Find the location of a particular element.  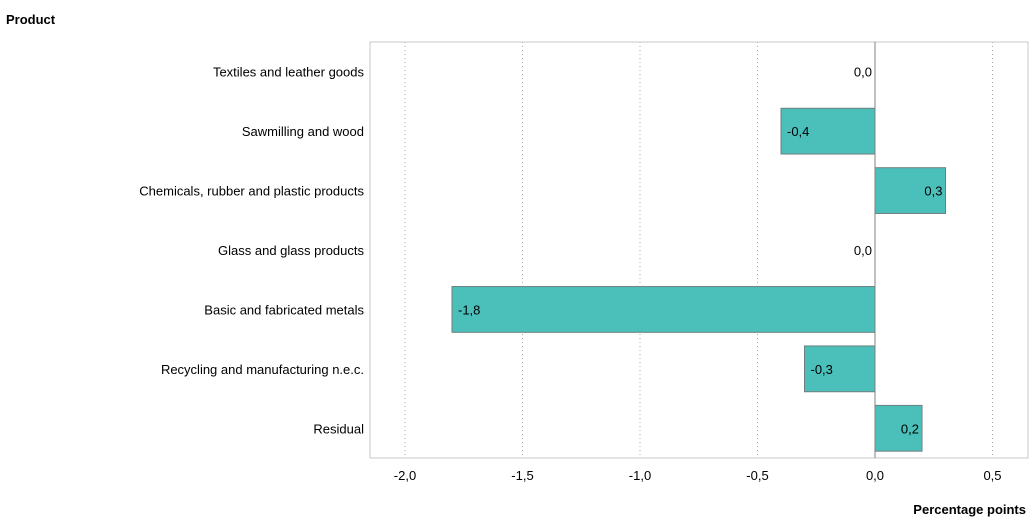

category-label: Residual is located at coordinates (338, 428).